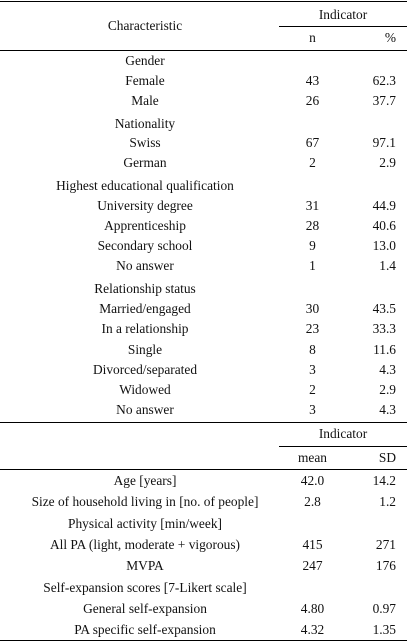 The width and height of the screenshot is (407, 642). What do you see at coordinates (203, 226) in the screenshot?
I see `table-row: Apprenticeship 28 40.6` at bounding box center [203, 226].